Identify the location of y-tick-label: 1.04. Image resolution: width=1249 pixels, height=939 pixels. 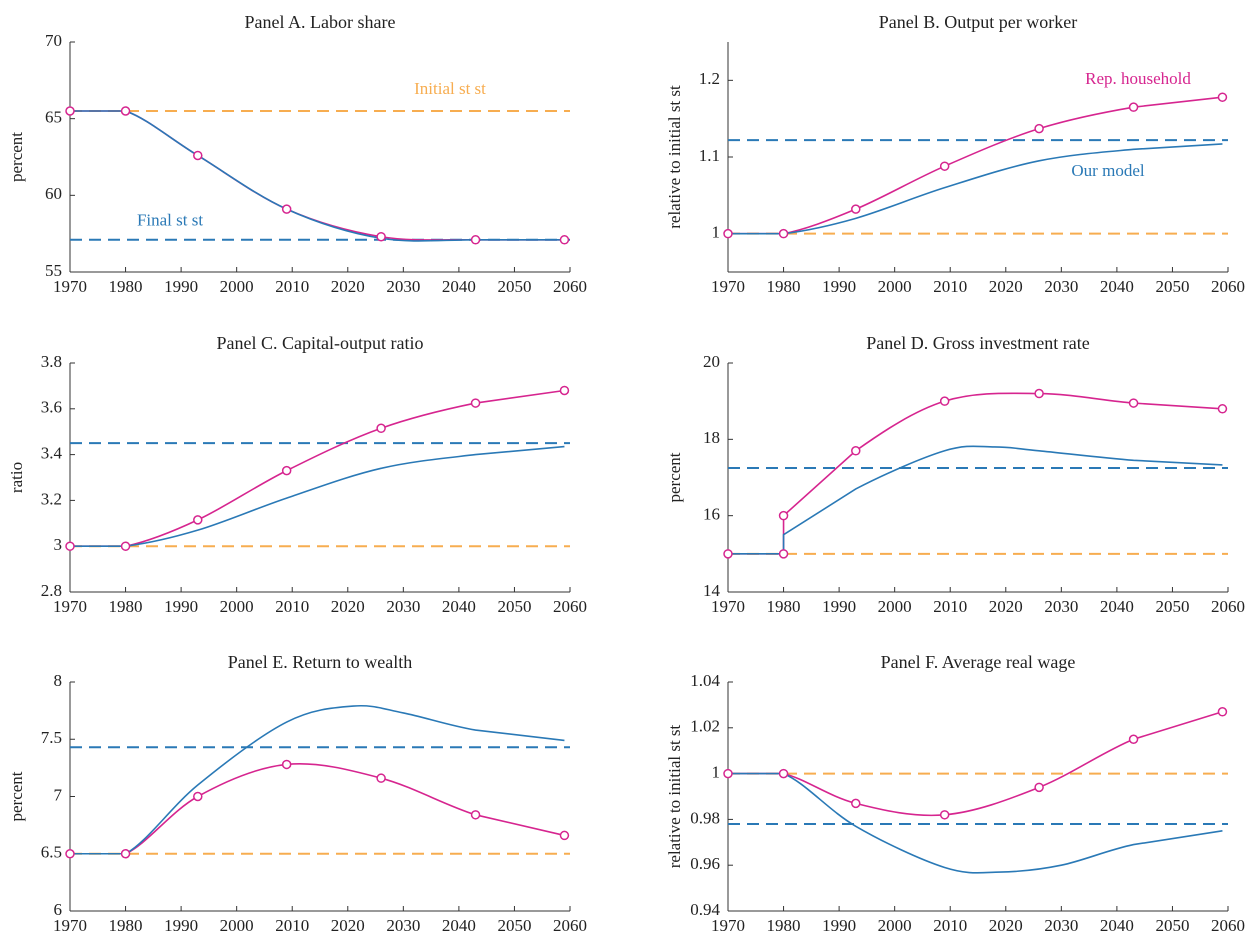
(705, 680).